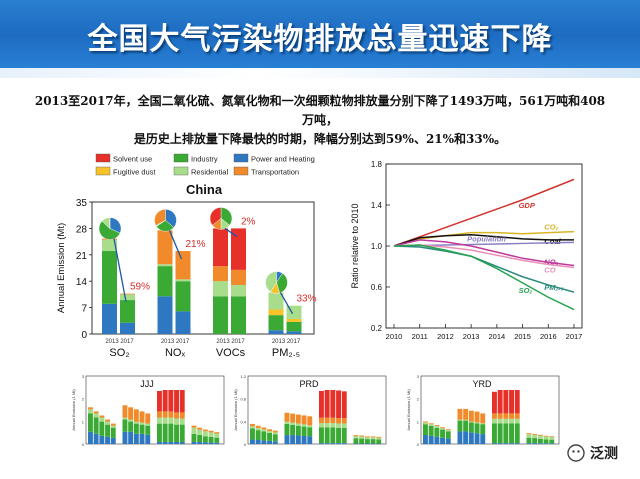  Describe the element at coordinates (226, 216) in the screenshot. I see `pie-slice` at that location.